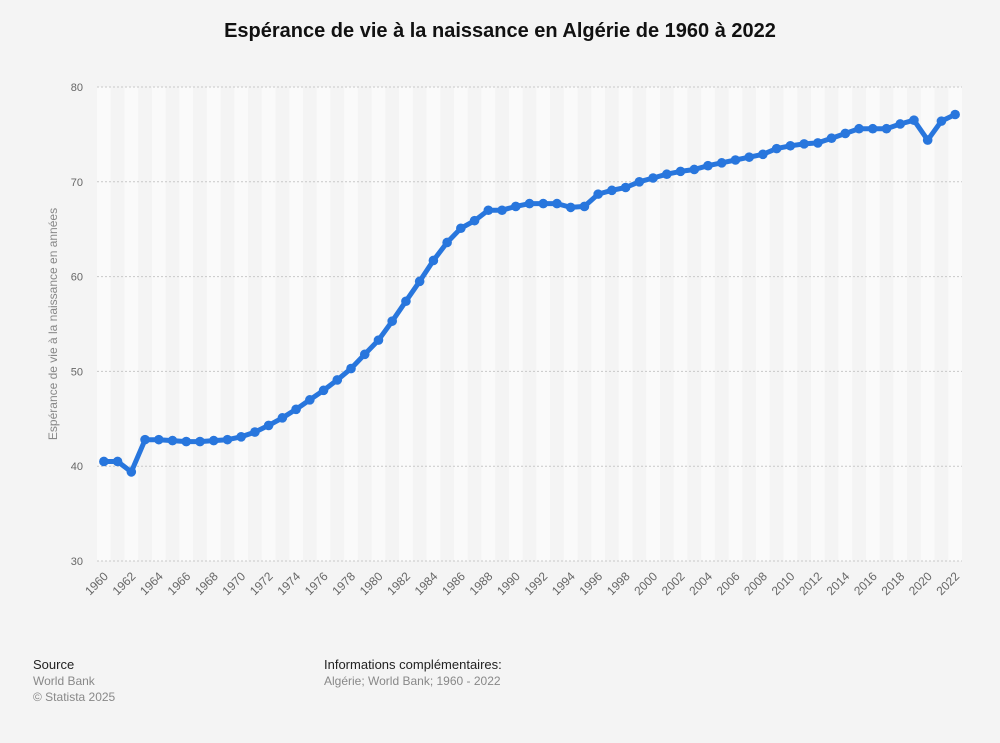 This screenshot has height=743, width=1000. Describe the element at coordinates (412, 681) in the screenshot. I see `info-line: Algérie; World Bank; 1960 - 2022` at that location.